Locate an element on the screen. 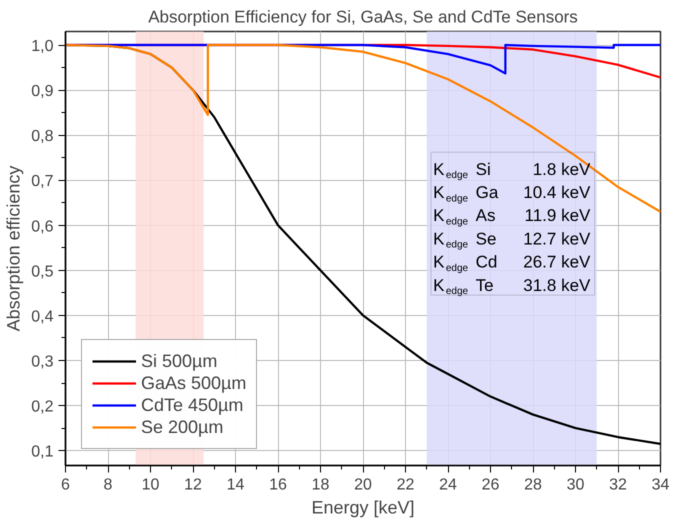 The width and height of the screenshot is (674, 520). legend-label: CdTe 450µm is located at coordinates (192, 405).